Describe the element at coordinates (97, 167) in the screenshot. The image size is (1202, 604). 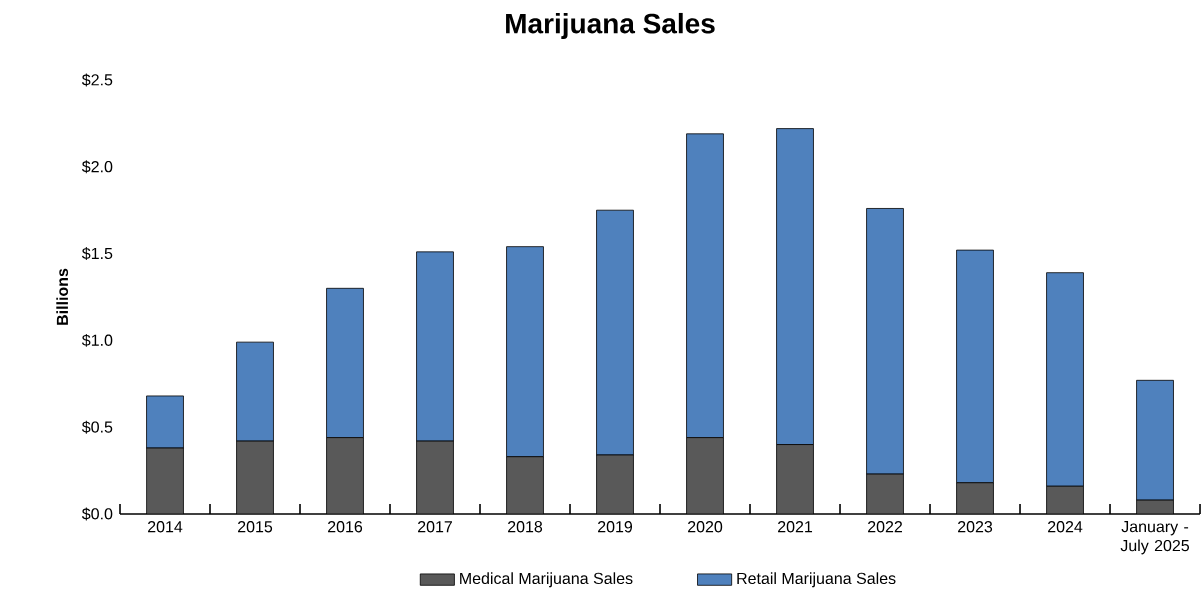
I see `y-tick-label: $2.0` at that location.